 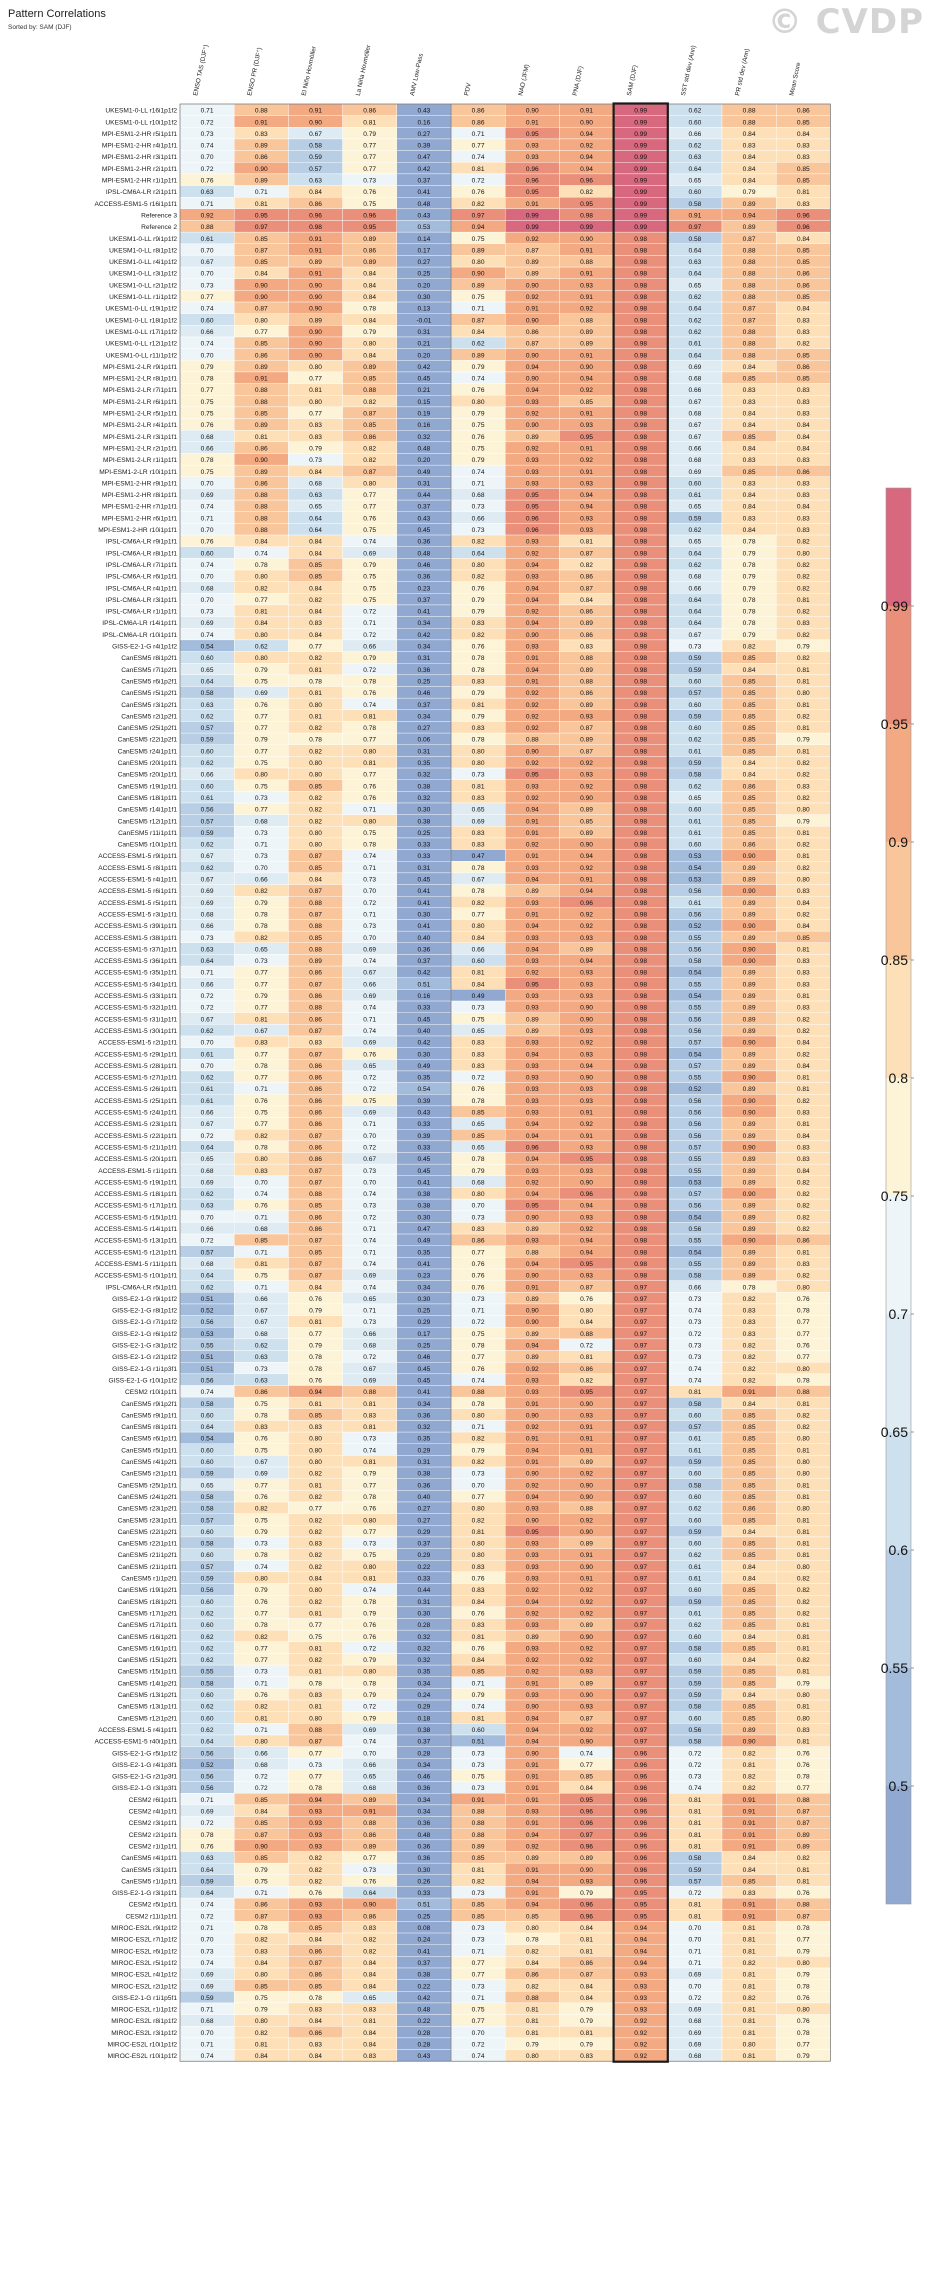 I want to click on cell-value: 0.27, so click(x=423, y=1520).